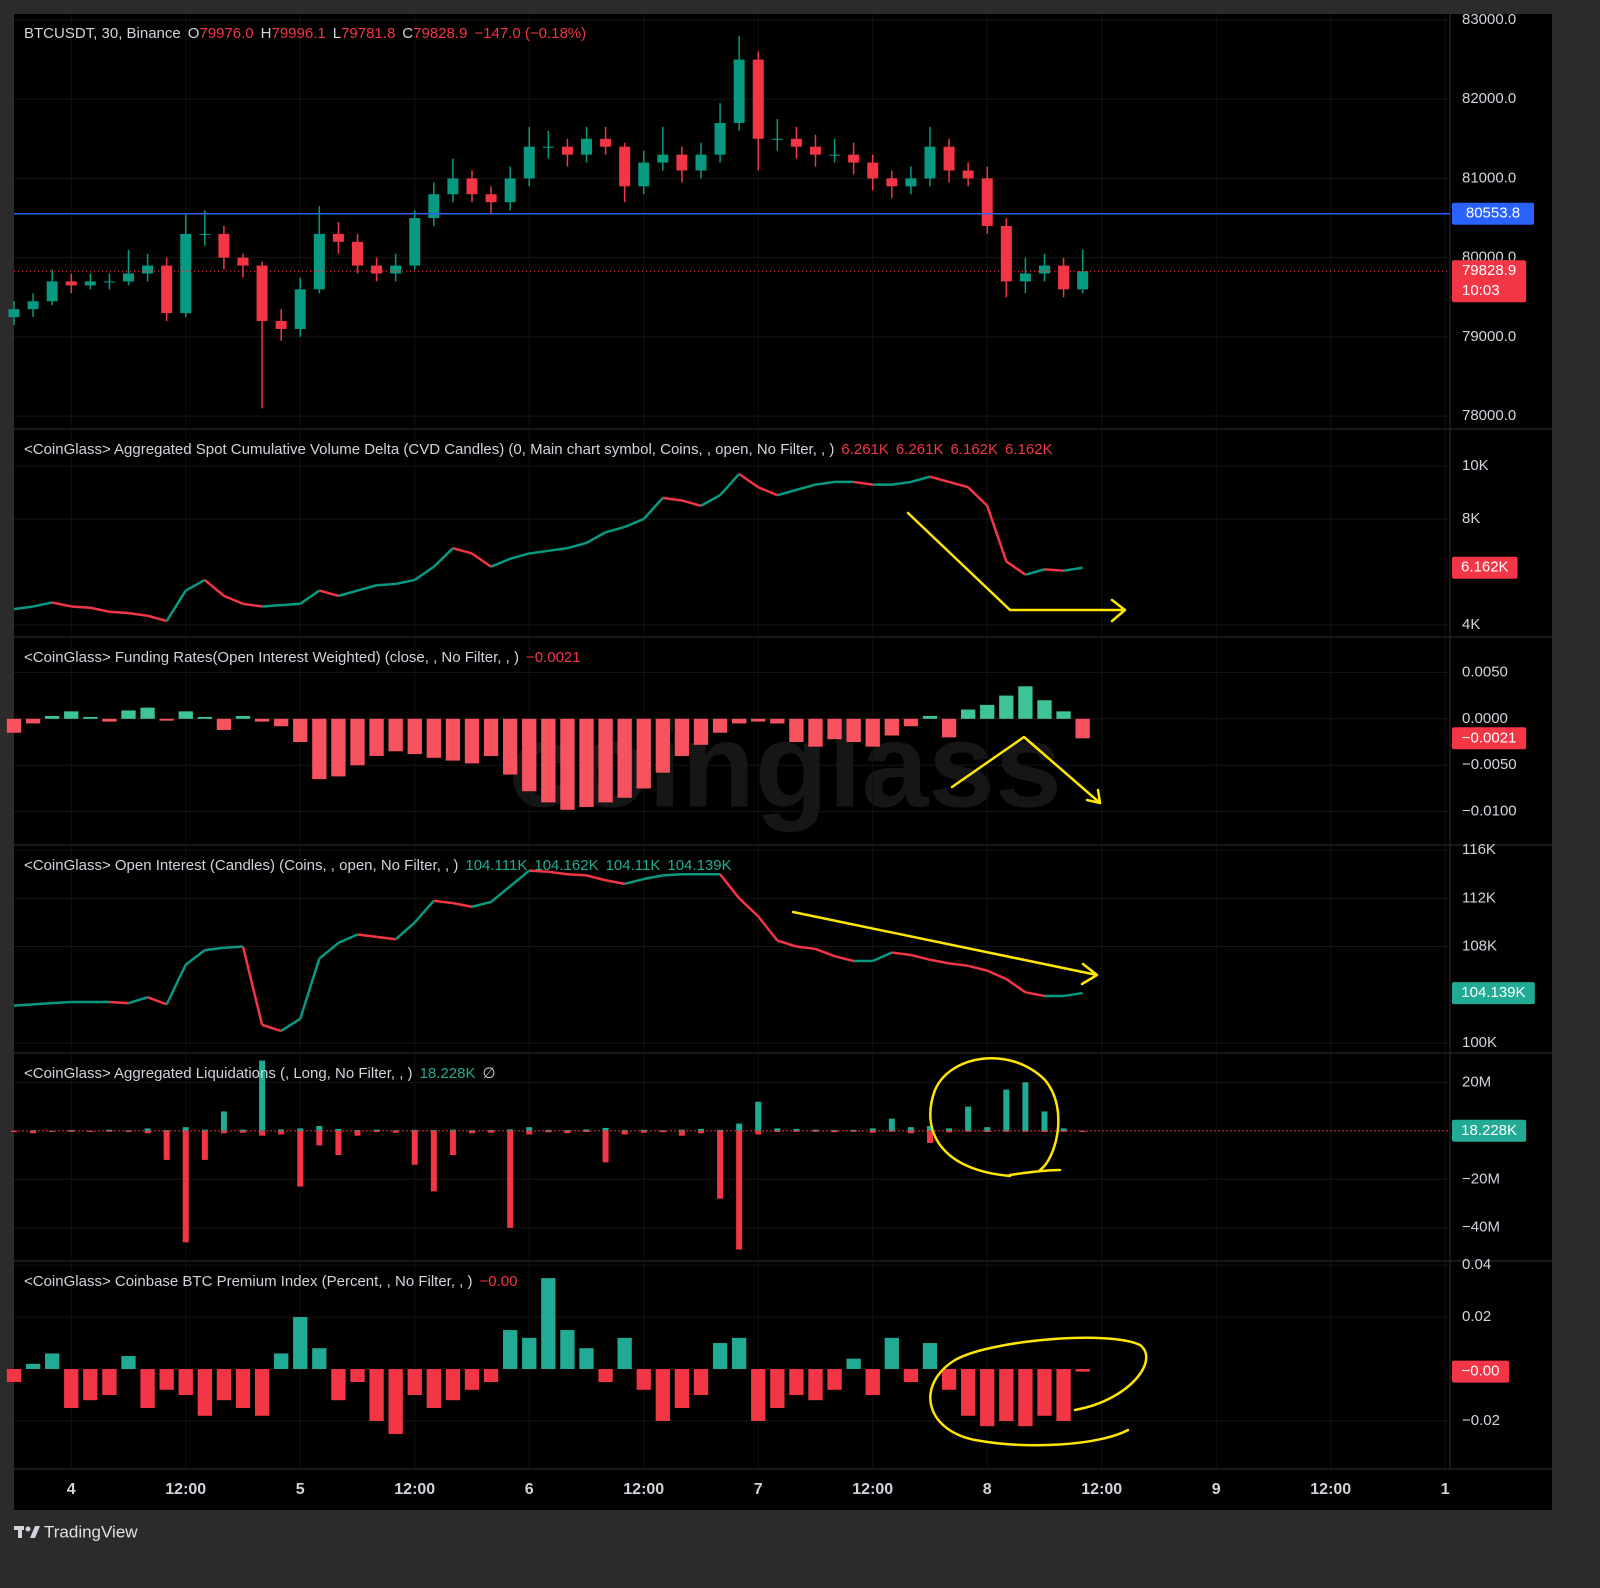 The height and width of the screenshot is (1588, 1600). I want to click on cvd-arrow, so click(1016, 567).